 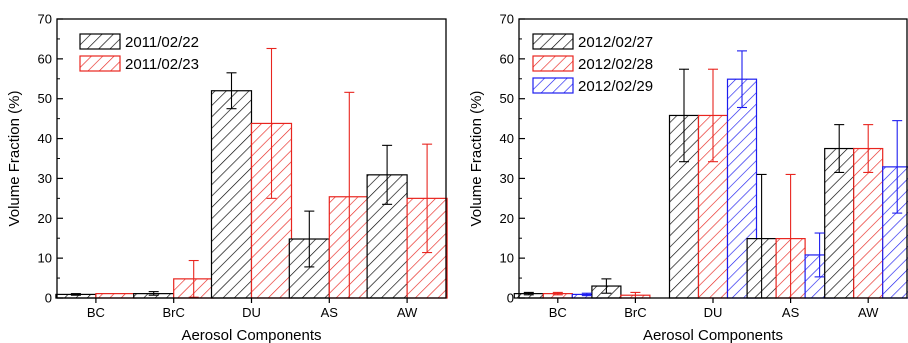 I want to click on legend-entry-0: 2012/02/27, so click(x=592, y=42).